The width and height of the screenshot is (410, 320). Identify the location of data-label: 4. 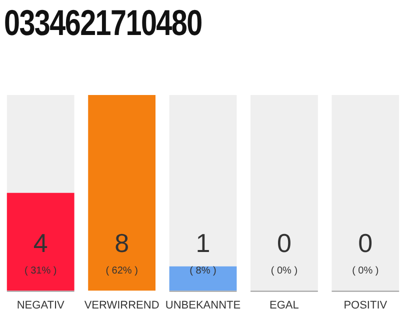
(40, 243).